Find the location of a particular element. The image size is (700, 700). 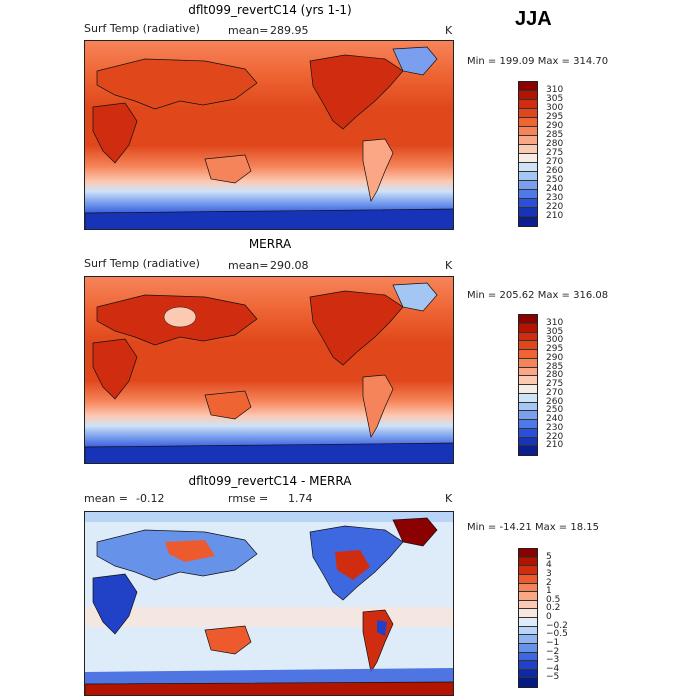

colorbar-tick-label: 0.5 is located at coordinates (553, 599).